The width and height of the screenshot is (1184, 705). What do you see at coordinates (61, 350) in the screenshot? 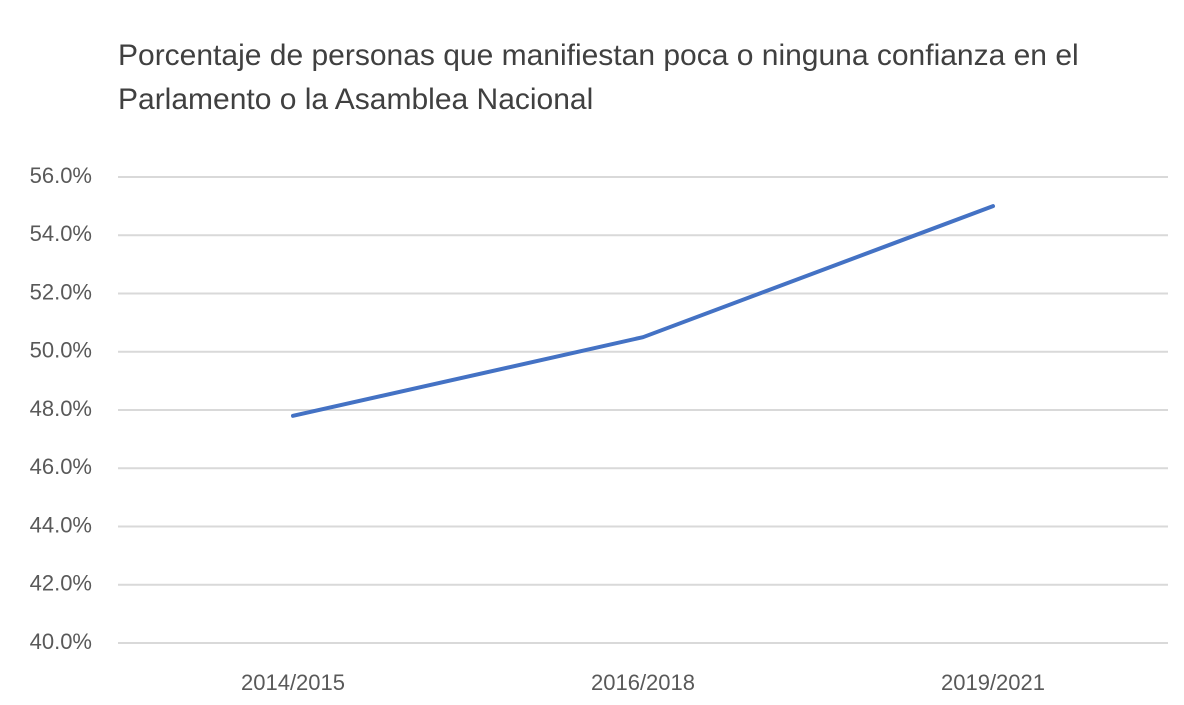
I see `y-tick-label: 50.0%` at bounding box center [61, 350].